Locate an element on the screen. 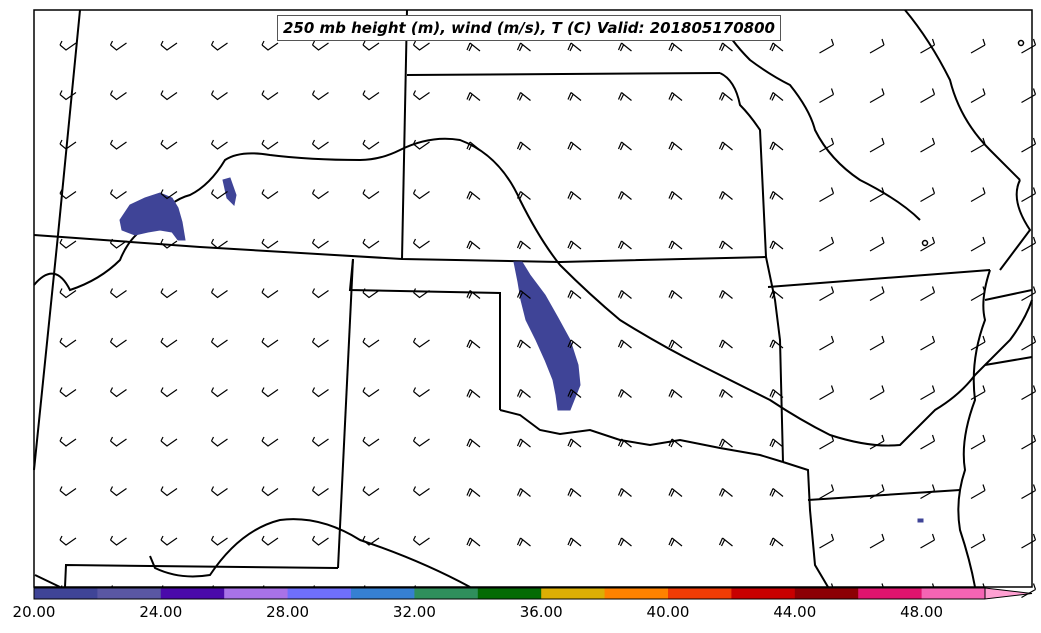  colorbar-tick-label: 40.00 is located at coordinates (668, 612).